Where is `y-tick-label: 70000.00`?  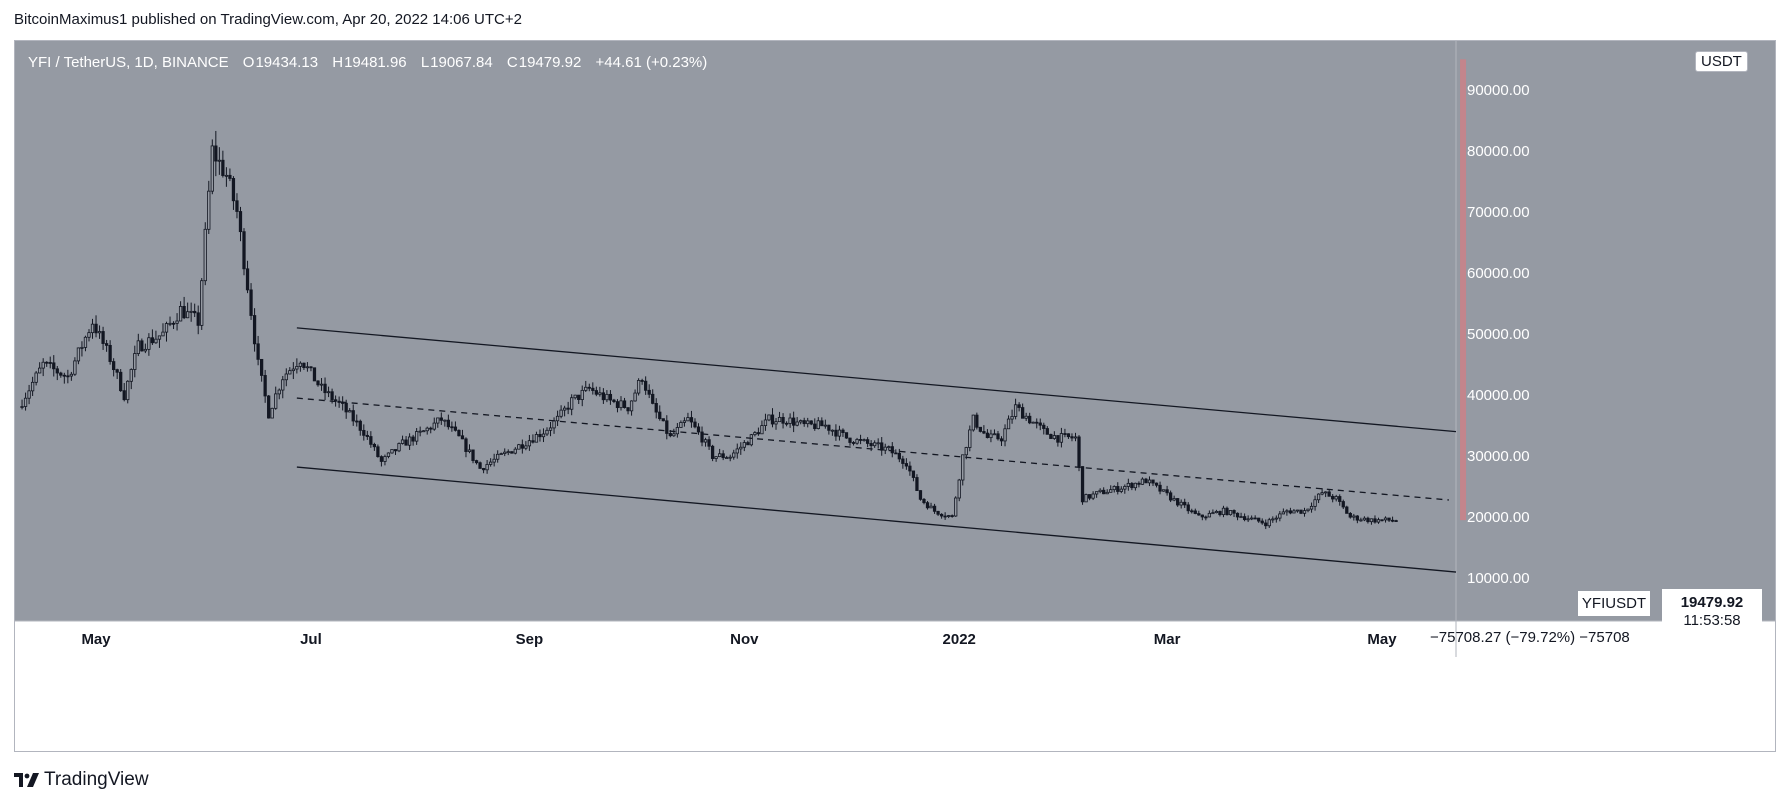 y-tick-label: 70000.00 is located at coordinates (1498, 212).